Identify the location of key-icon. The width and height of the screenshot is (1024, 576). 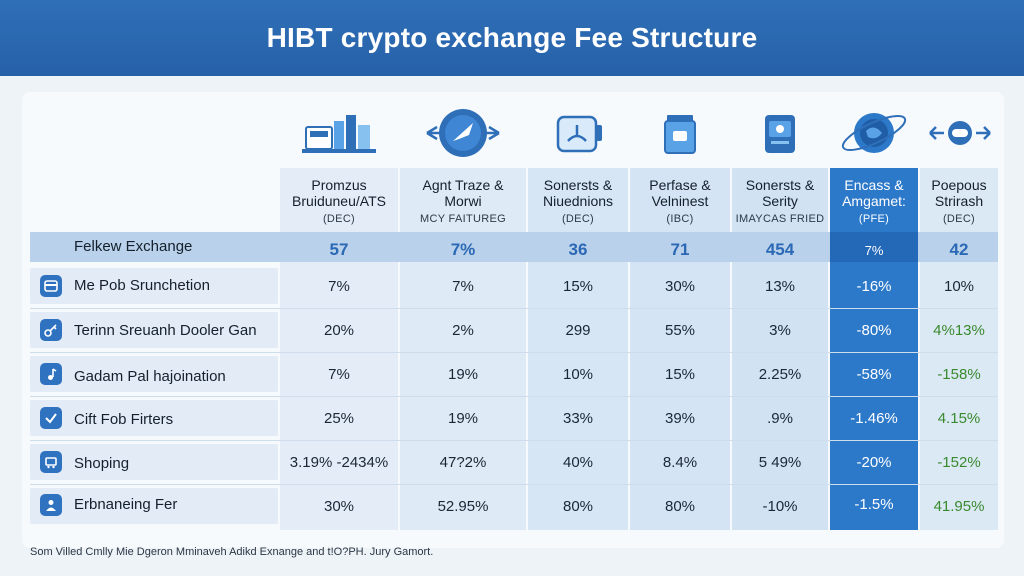
(51, 330).